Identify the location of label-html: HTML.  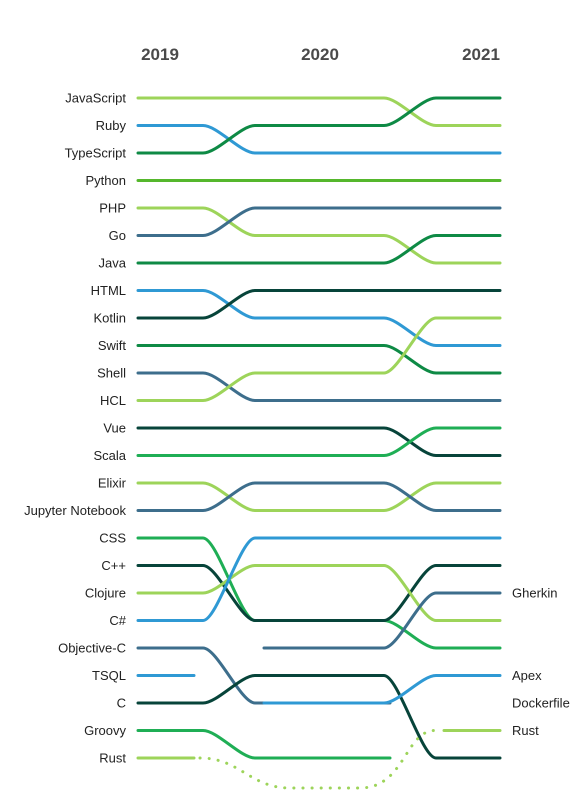
(108, 290).